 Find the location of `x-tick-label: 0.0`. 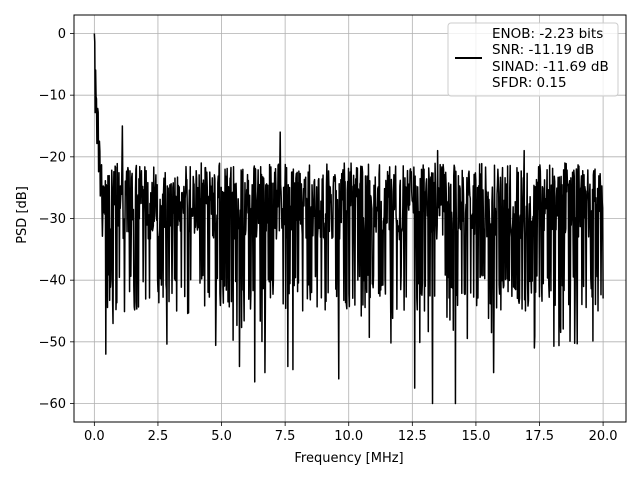

x-tick-label: 0.0 is located at coordinates (94, 436).